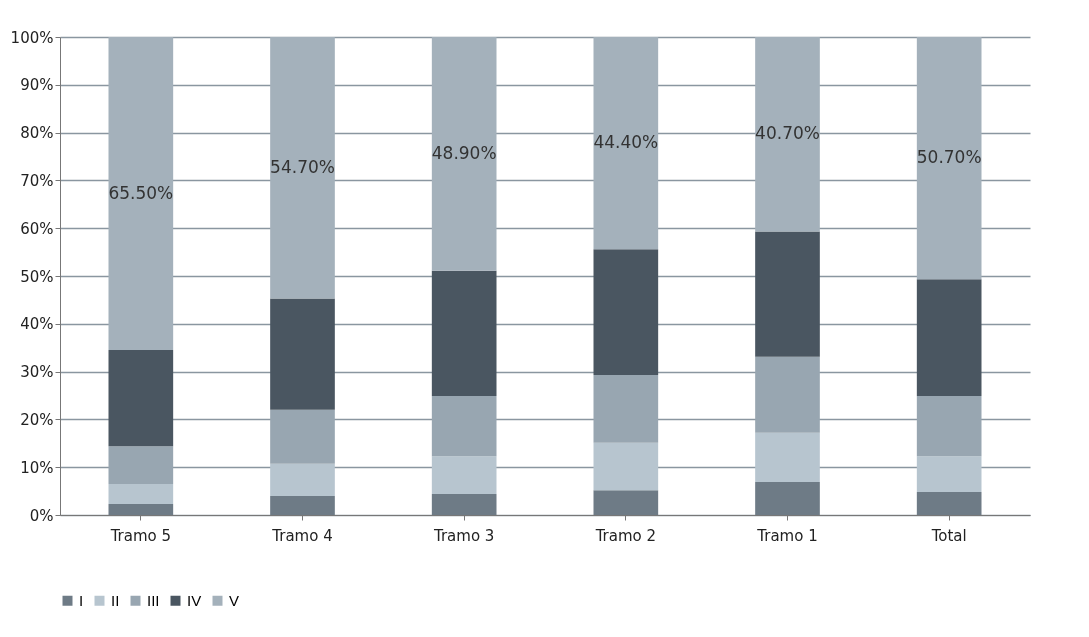 Image resolution: width=1089 pixels, height=637 pixels. I want to click on data-label: 48.90%, so click(464, 152).